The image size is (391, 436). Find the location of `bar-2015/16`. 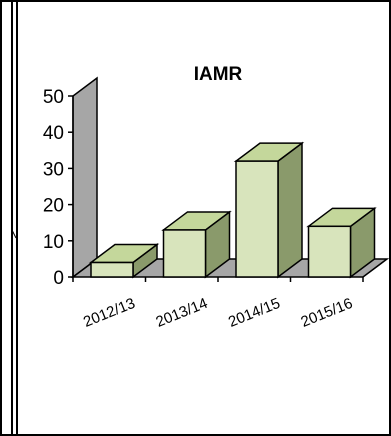

bar-2015/16 is located at coordinates (341, 242).